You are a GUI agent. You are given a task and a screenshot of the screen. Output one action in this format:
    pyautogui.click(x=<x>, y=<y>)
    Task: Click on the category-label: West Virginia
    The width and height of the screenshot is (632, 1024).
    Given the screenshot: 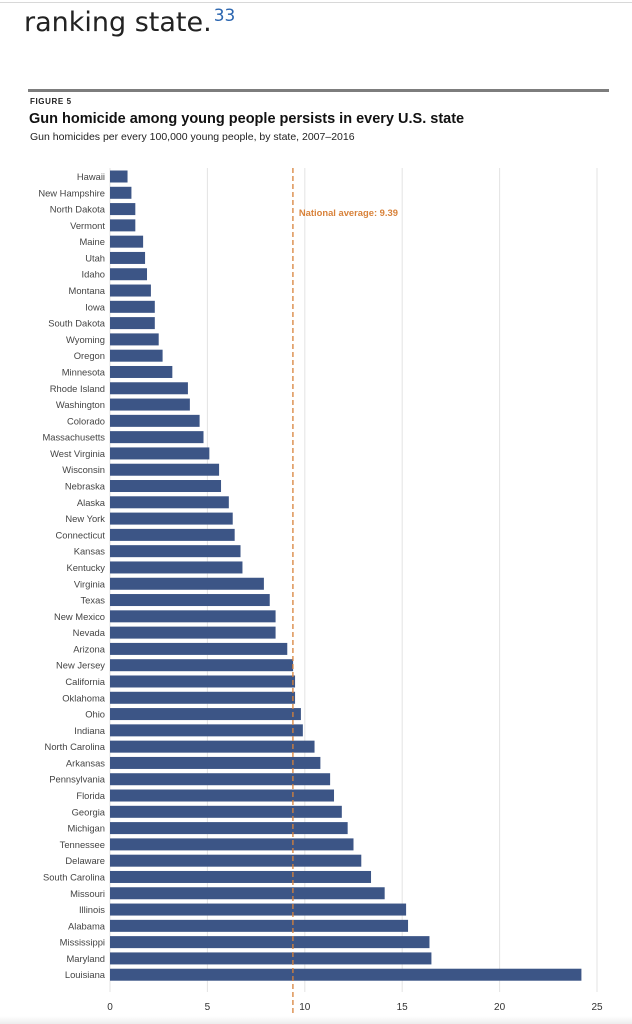 What is the action you would take?
    pyautogui.click(x=78, y=453)
    